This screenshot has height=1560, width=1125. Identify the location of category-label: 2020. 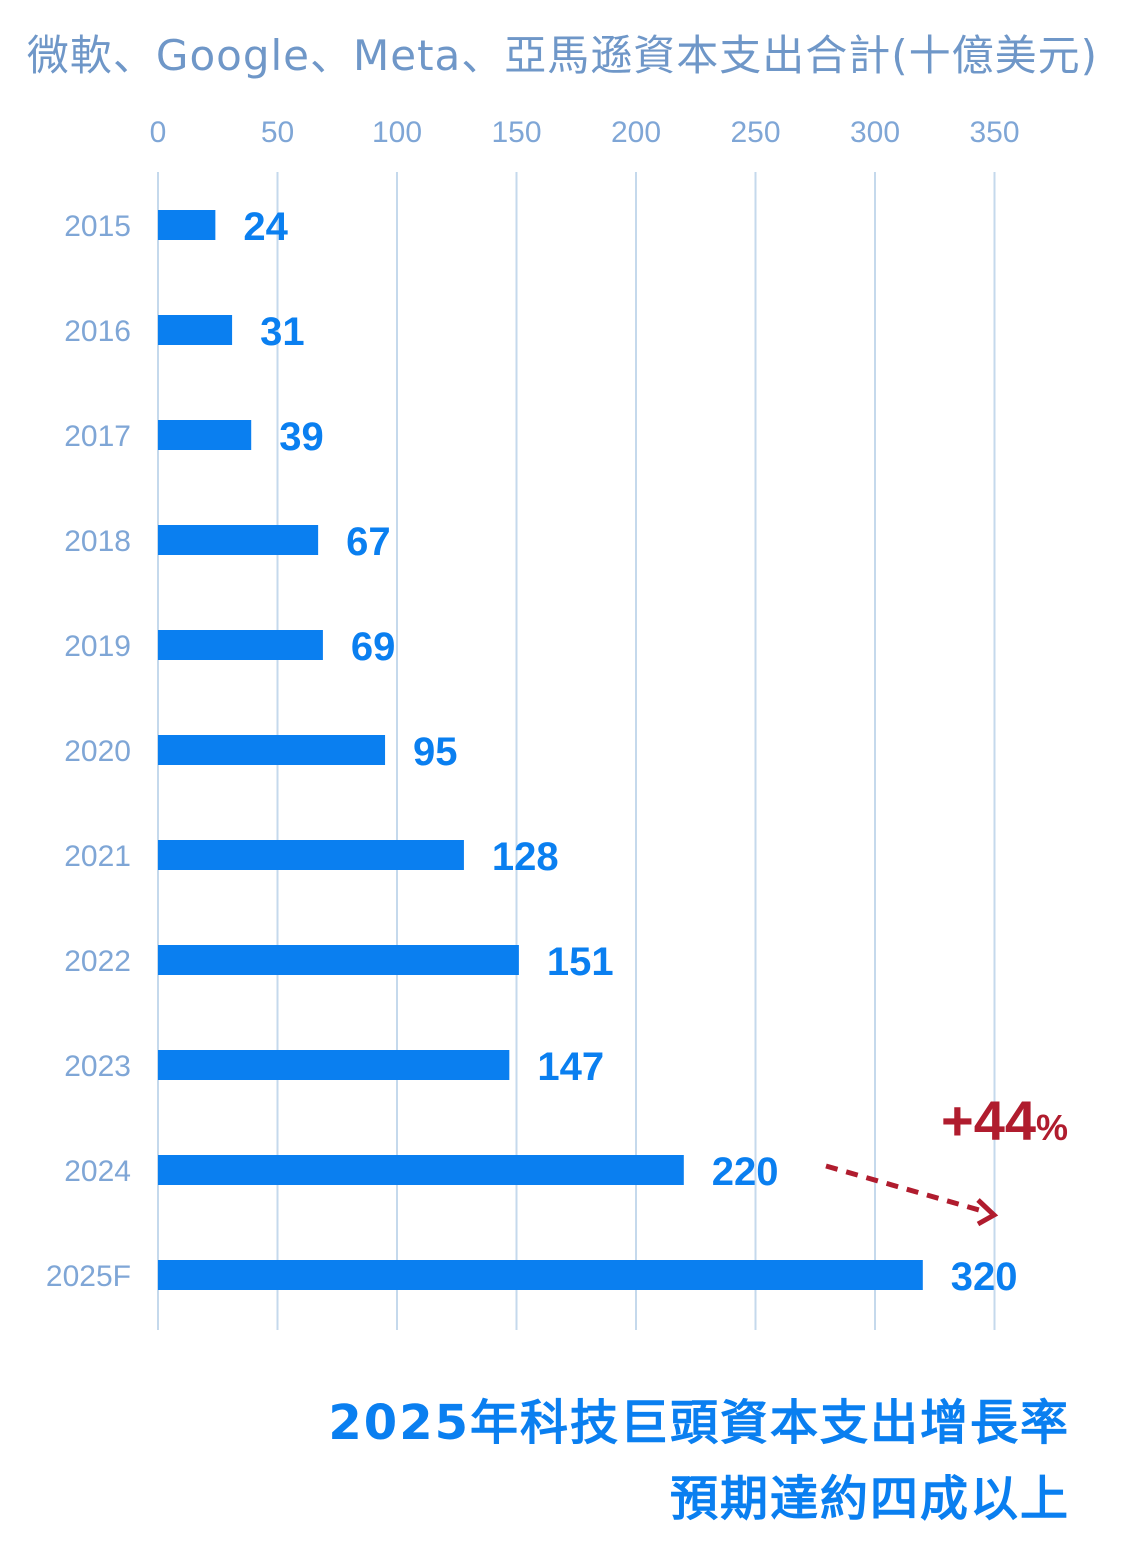
(97, 751).